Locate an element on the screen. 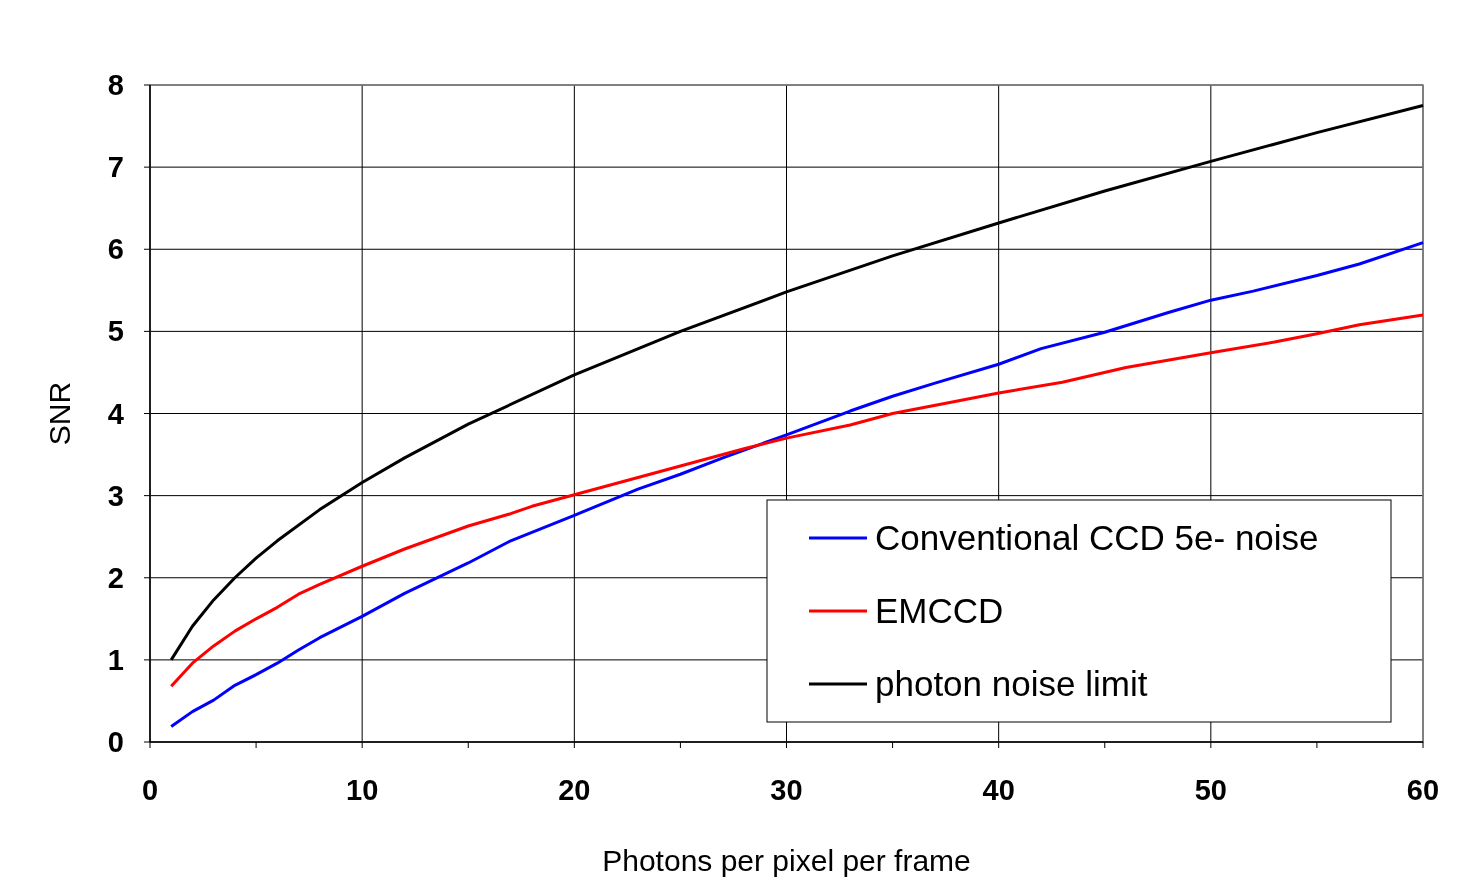 Image resolution: width=1463 pixels, height=893 pixels. legend-label: photon noise limit is located at coordinates (1011, 683).